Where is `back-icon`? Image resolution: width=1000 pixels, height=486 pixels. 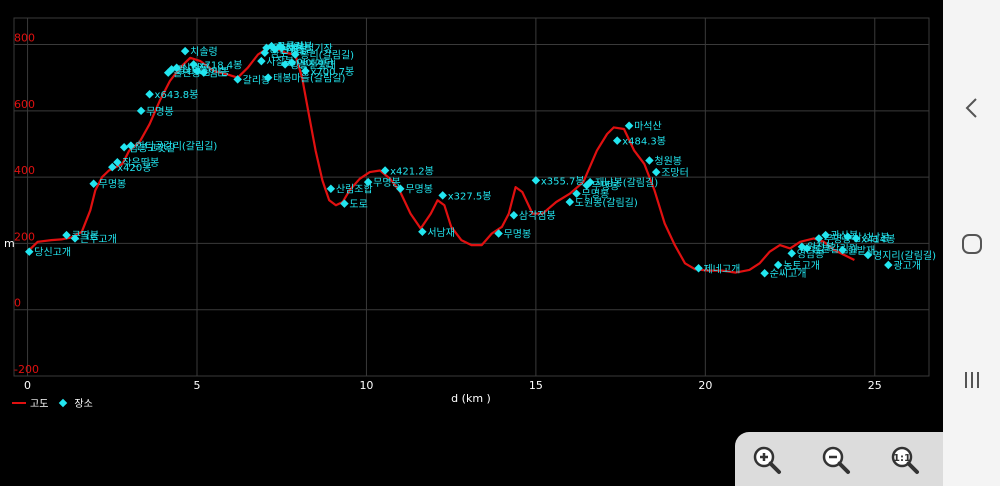 back-icon is located at coordinates (971, 108).